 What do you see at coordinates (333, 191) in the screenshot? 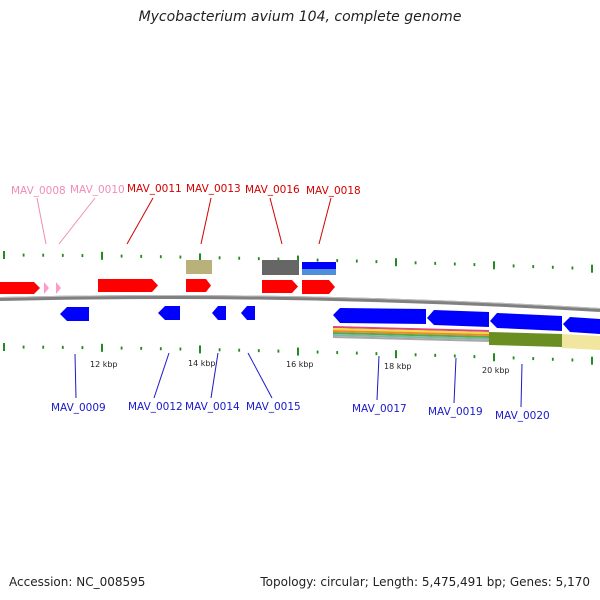
I see `gene-label: MAV_0018` at bounding box center [333, 191].